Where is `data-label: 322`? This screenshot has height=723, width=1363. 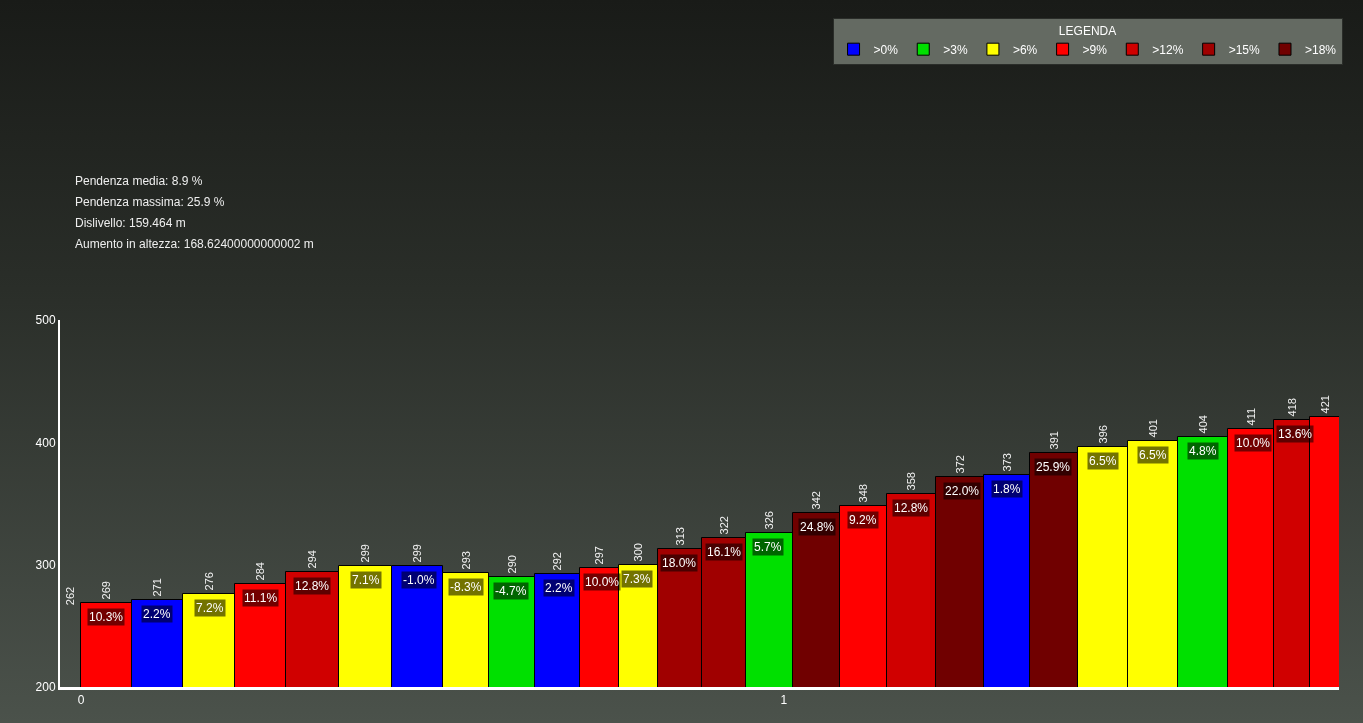
data-label: 322 is located at coordinates (723, 525).